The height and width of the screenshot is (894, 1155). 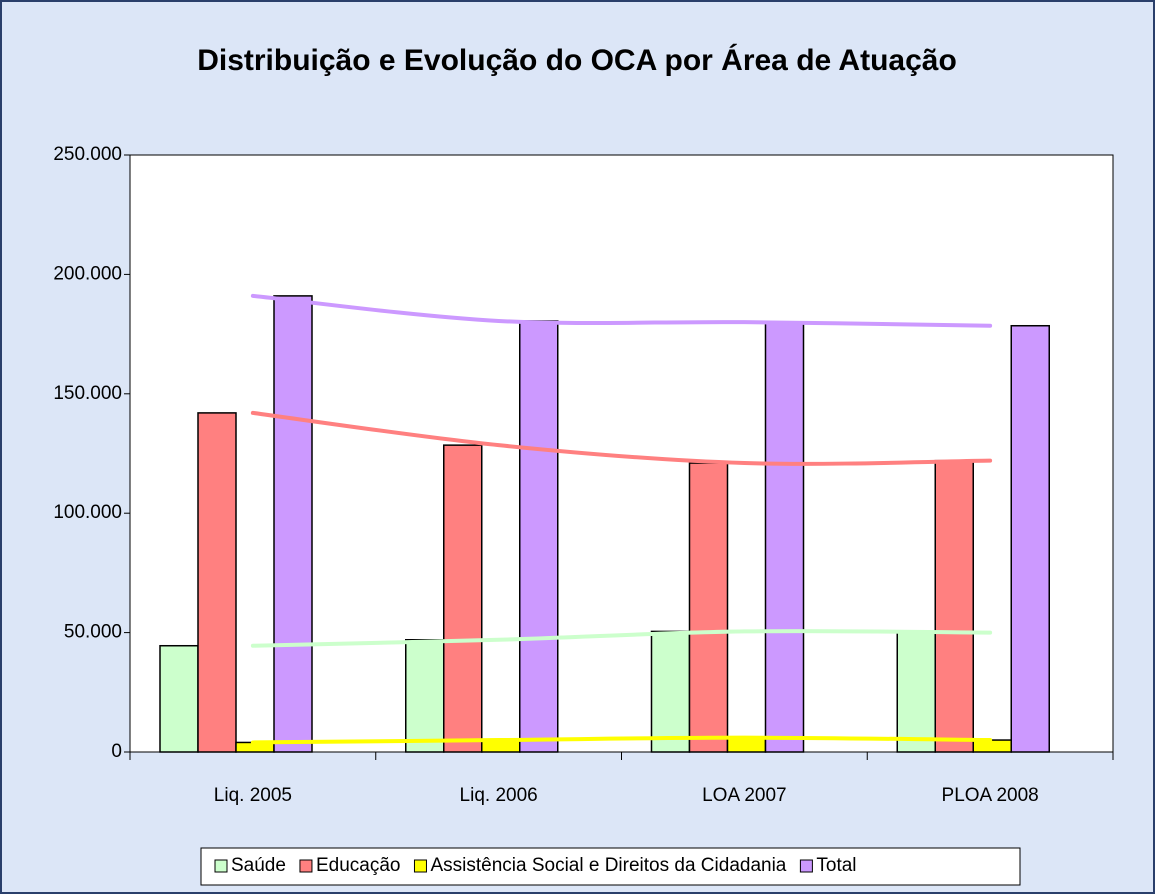 What do you see at coordinates (836, 865) in the screenshot?
I see `legend-label: Total` at bounding box center [836, 865].